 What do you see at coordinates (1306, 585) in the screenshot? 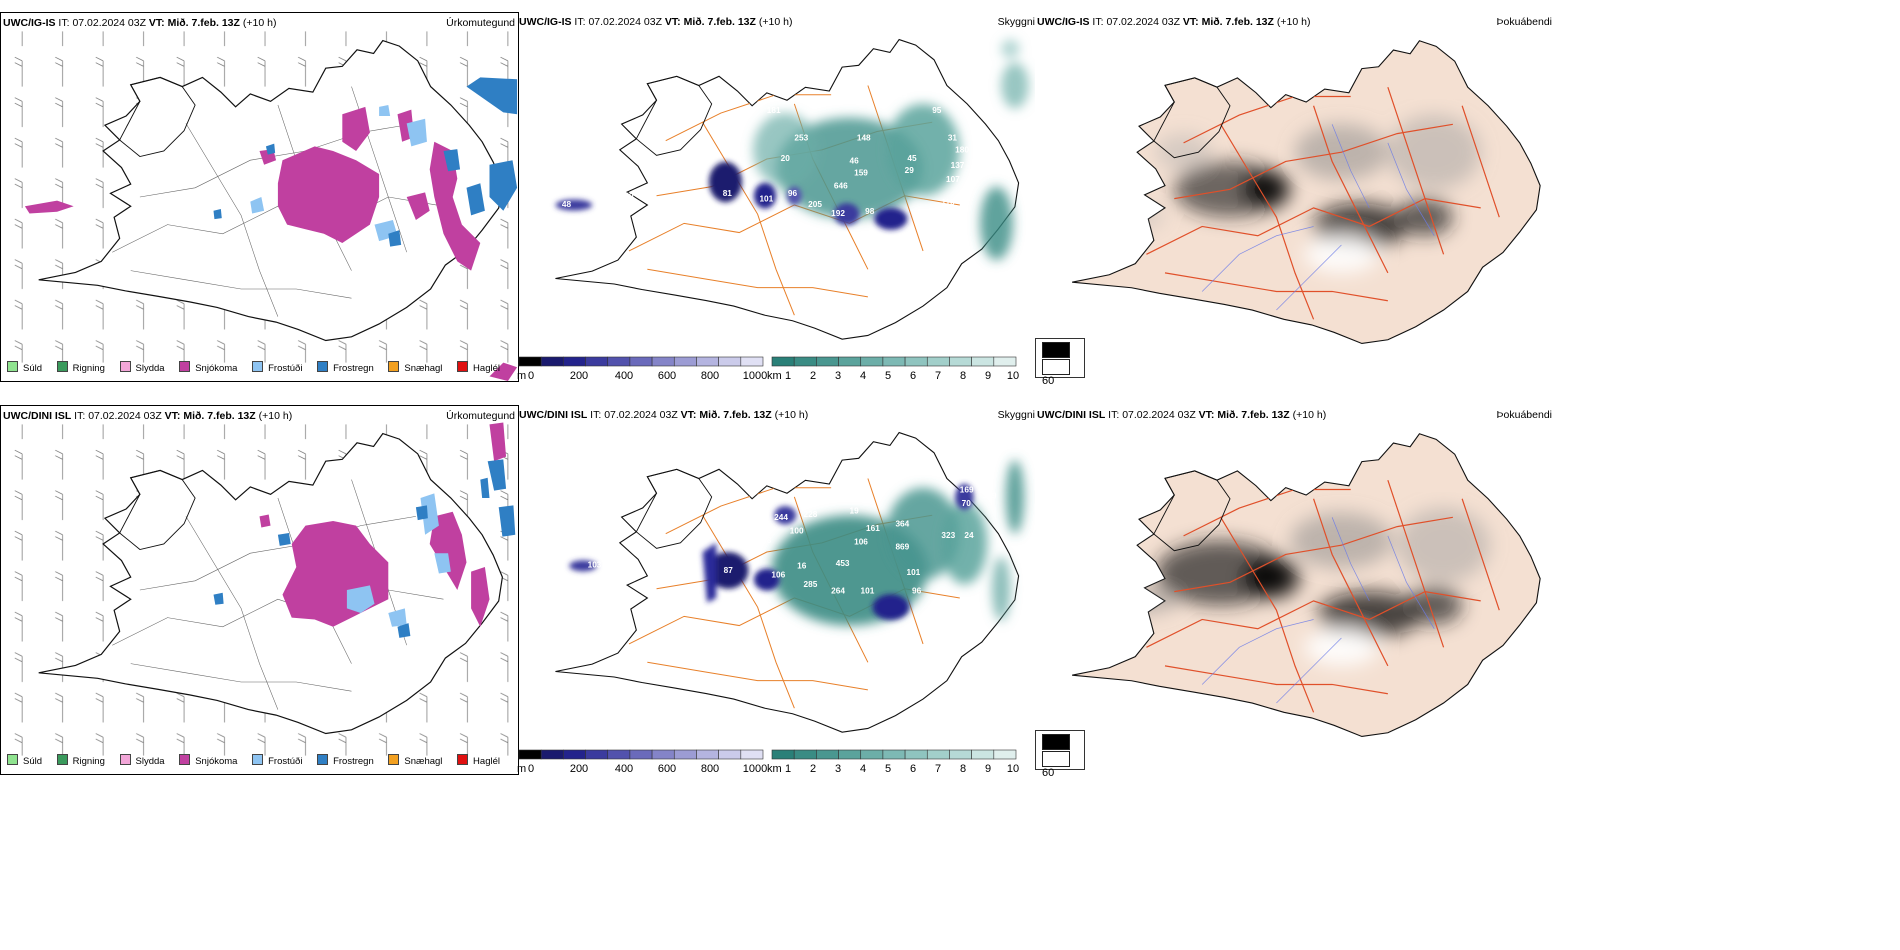
I see `fog-map` at bounding box center [1306, 585].